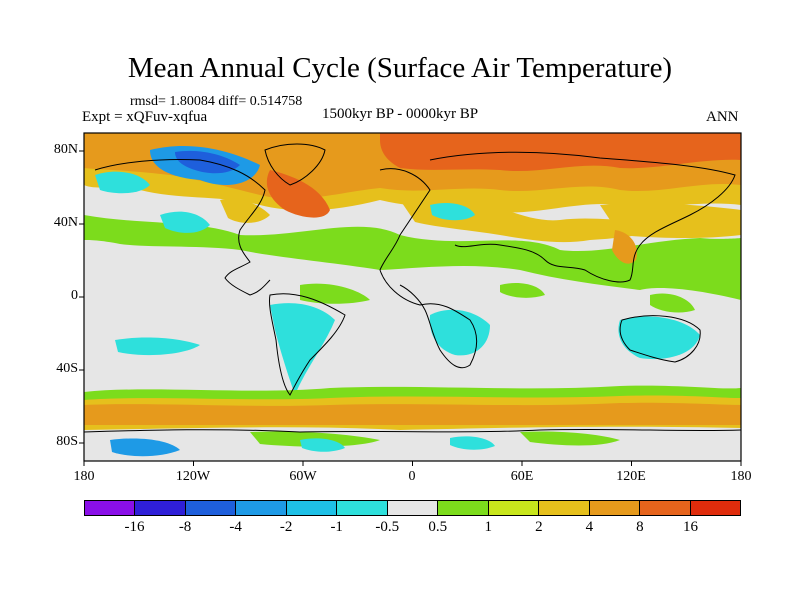  I want to click on colorbar-label: 8, so click(640, 527).